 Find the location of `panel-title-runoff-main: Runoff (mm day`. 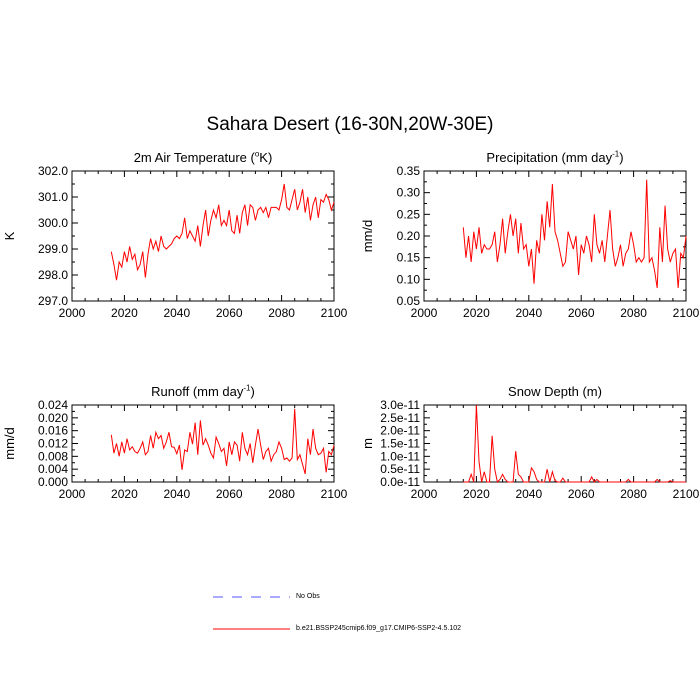

panel-title-runoff-main: Runoff (mm day is located at coordinates (197, 391).